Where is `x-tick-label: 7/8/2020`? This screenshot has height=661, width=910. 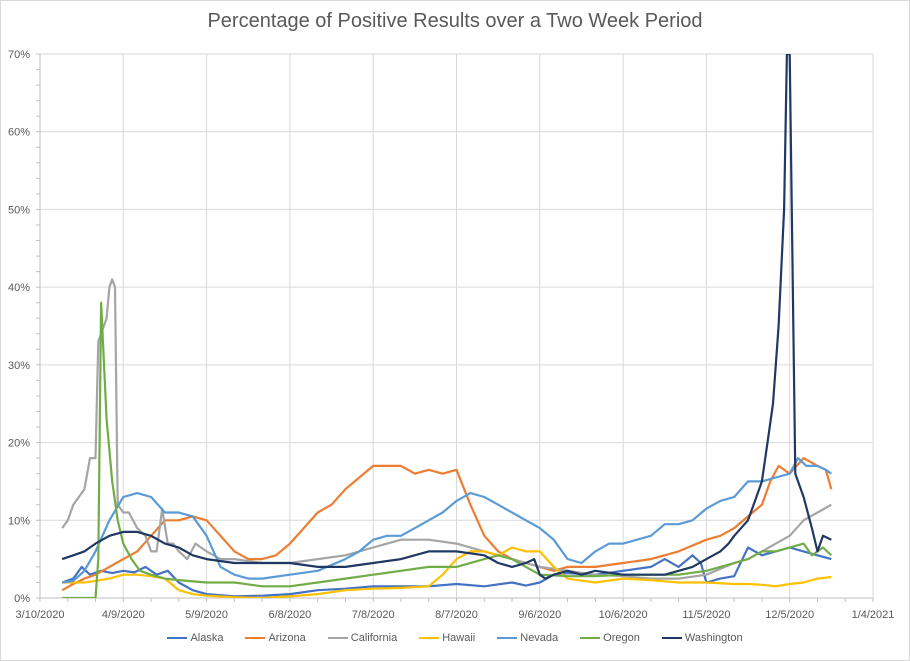 x-tick-label: 7/8/2020 is located at coordinates (373, 615).